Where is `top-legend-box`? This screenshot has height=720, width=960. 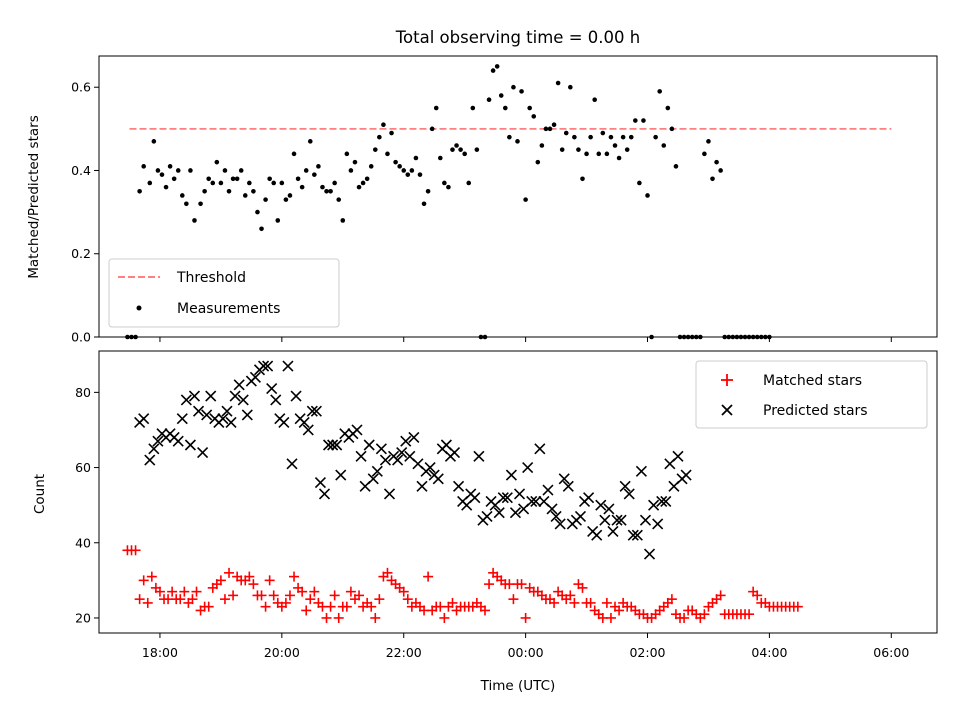
top-legend-box is located at coordinates (224, 293).